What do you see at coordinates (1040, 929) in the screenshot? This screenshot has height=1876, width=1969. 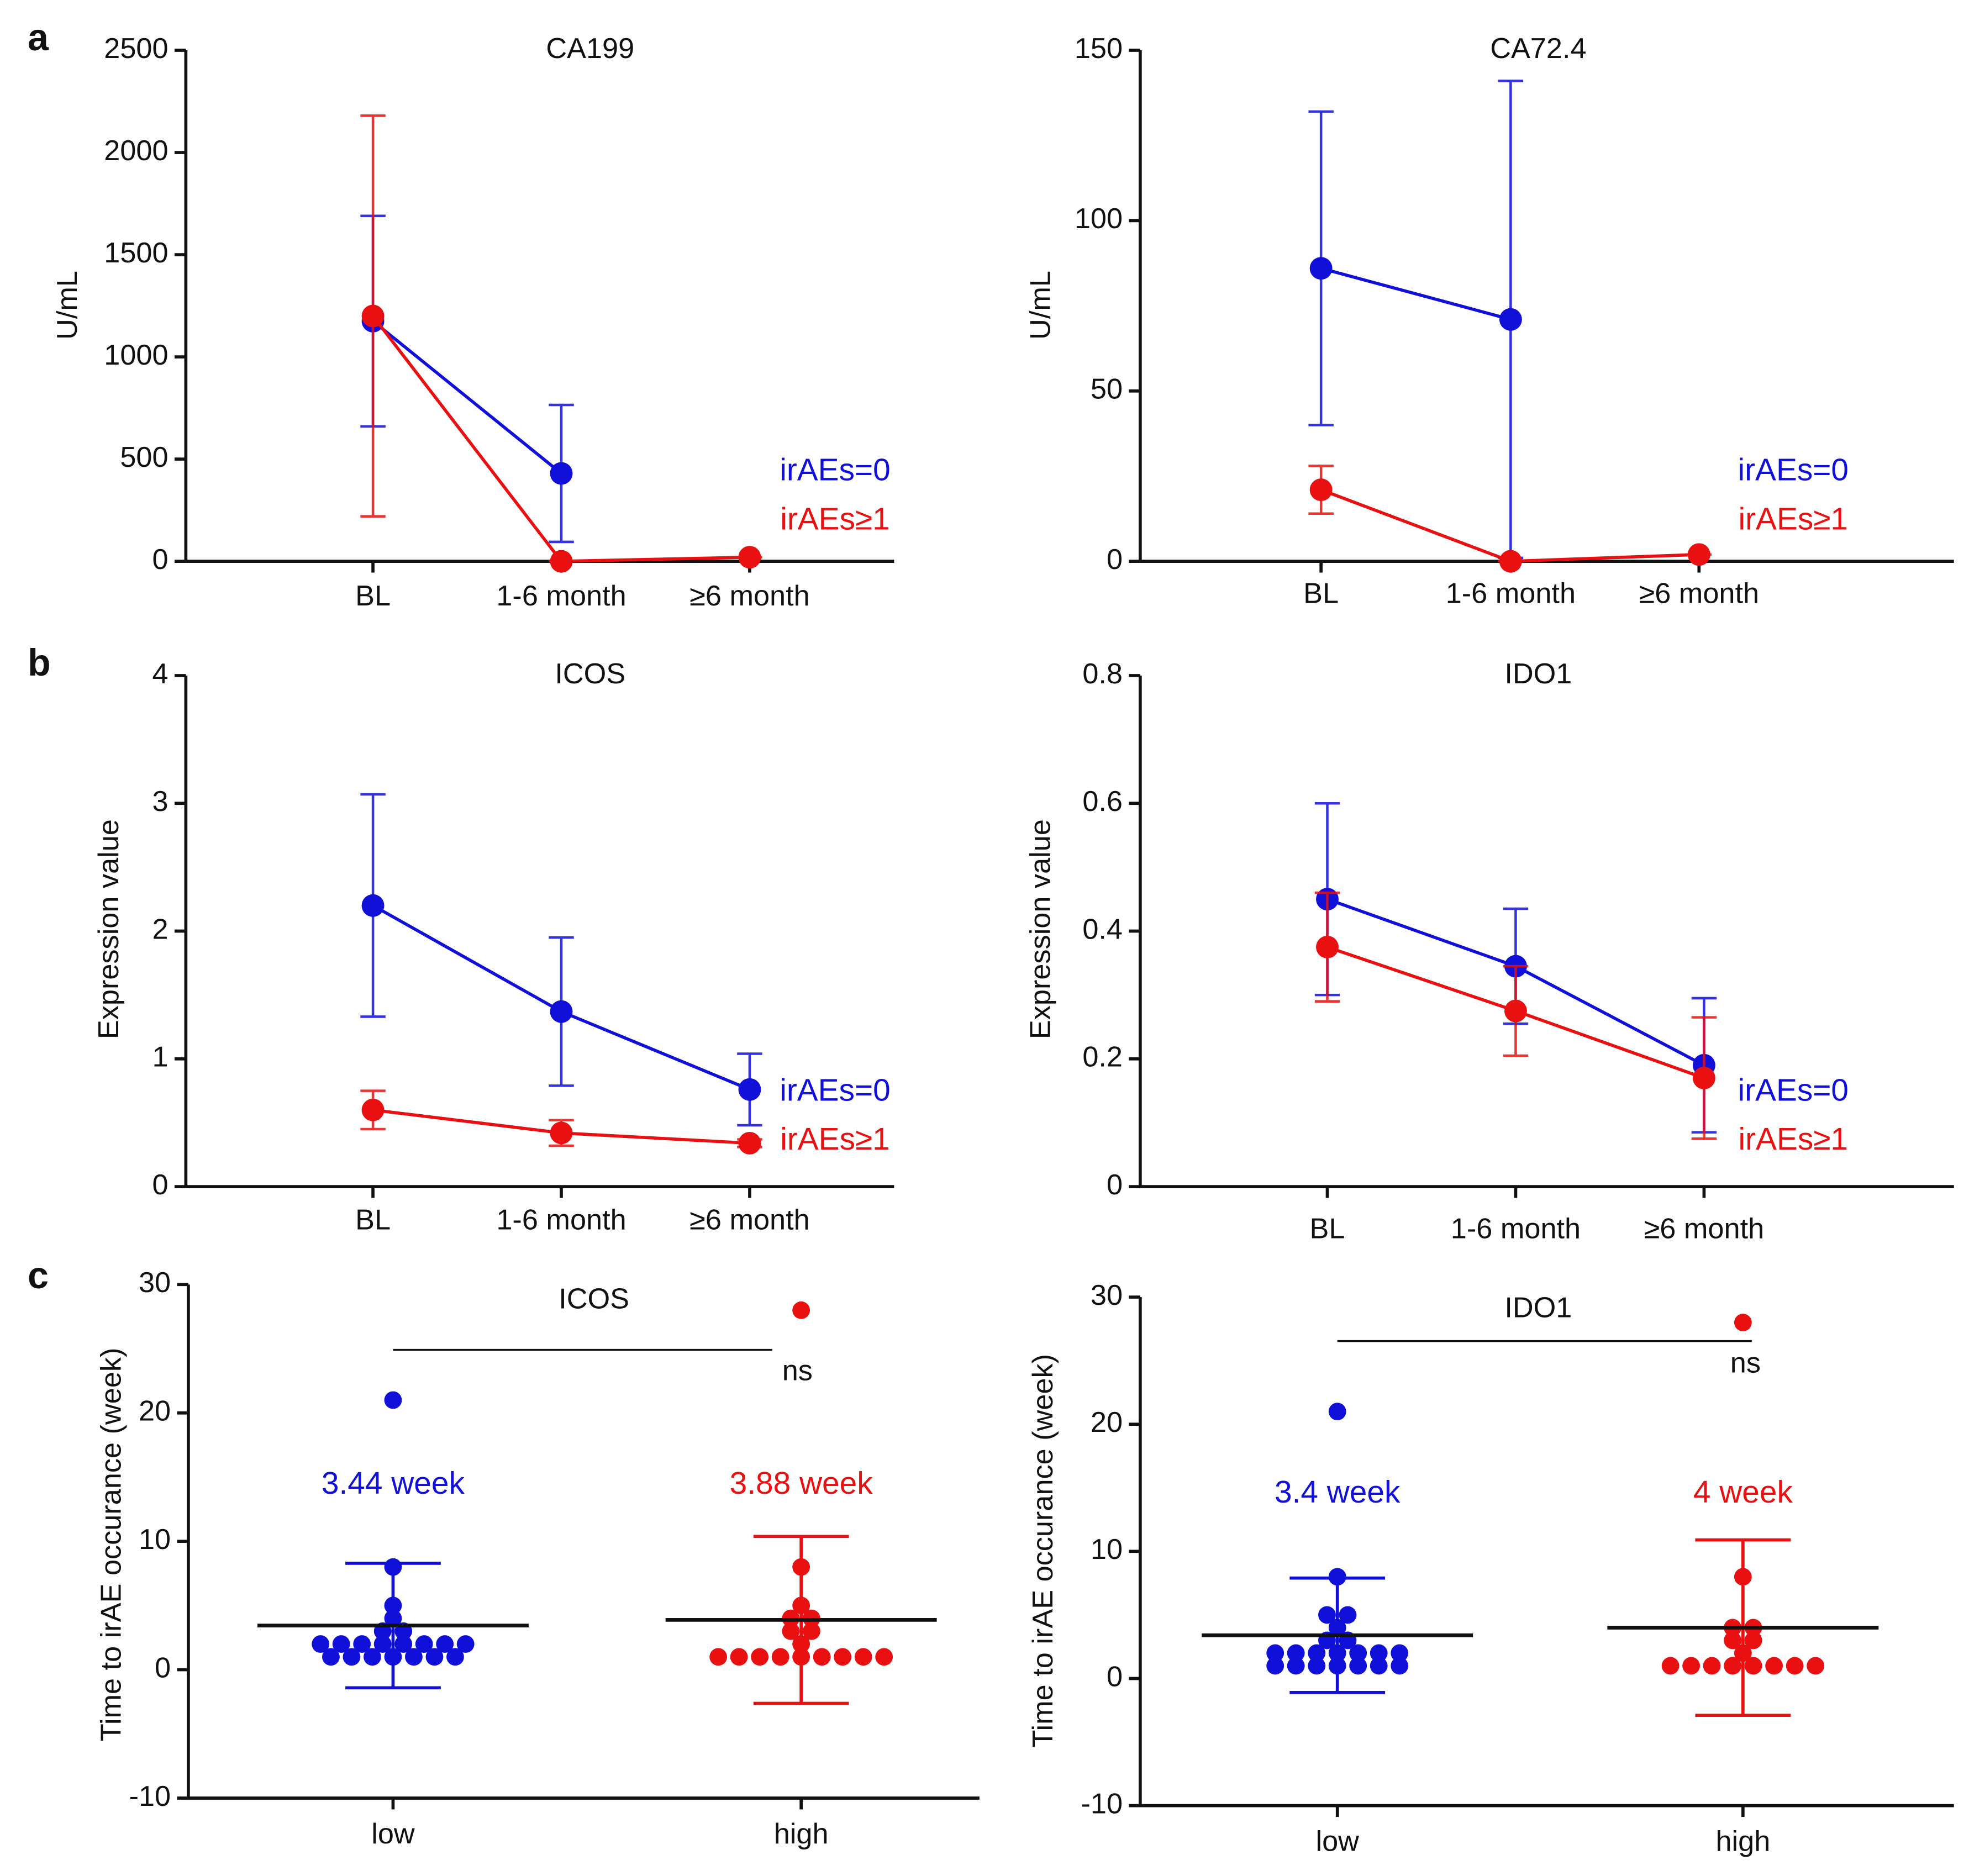 I see `y-axis-label: Expression value` at bounding box center [1040, 929].